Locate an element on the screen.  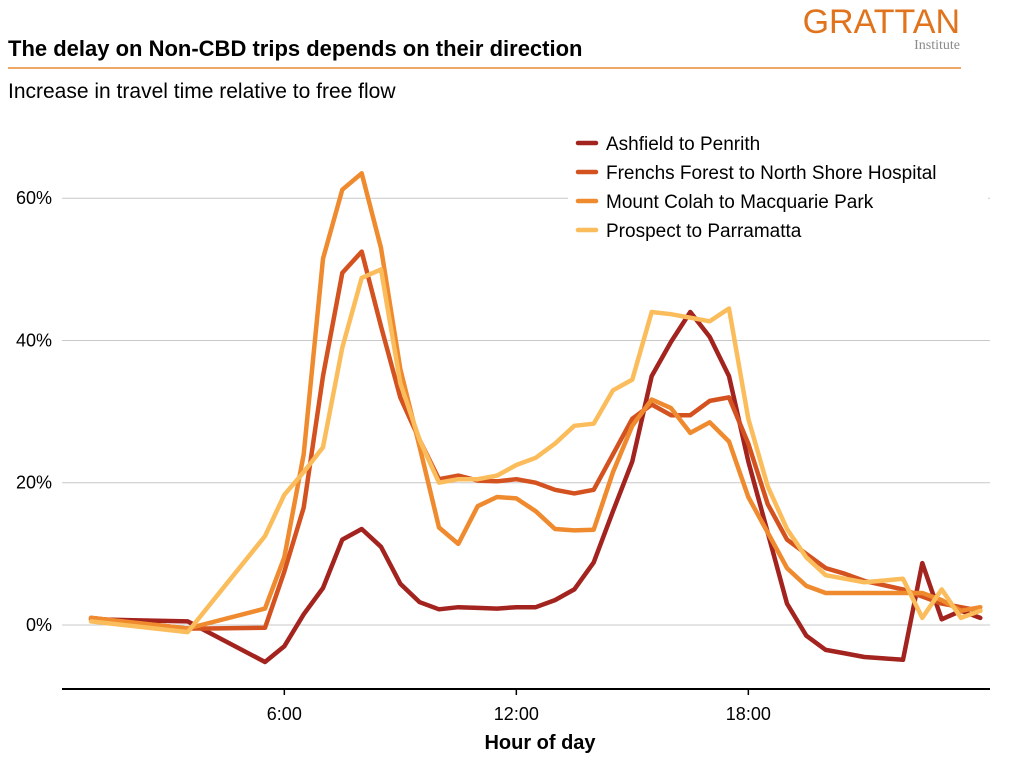
y-axis-ticks: 0% 20% 40% 60% is located at coordinates (34, 411).